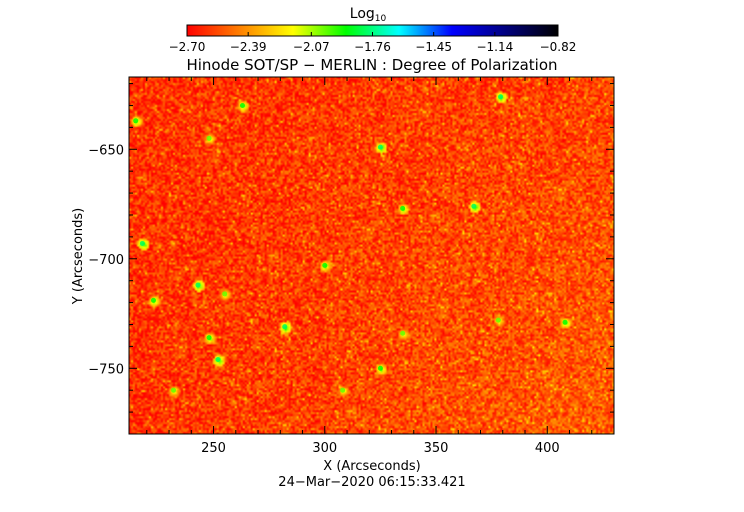  What do you see at coordinates (213, 448) in the screenshot?
I see `x-tick-label: 250` at bounding box center [213, 448].